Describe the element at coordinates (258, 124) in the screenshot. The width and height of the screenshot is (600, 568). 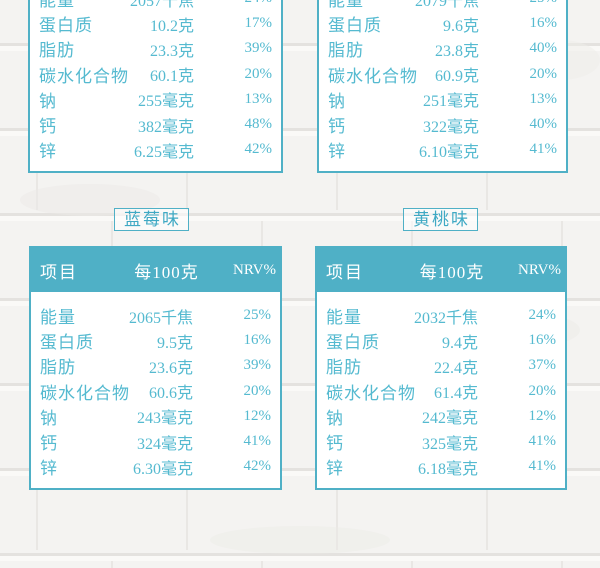
I see `nutrient-nrv: 48%` at that location.